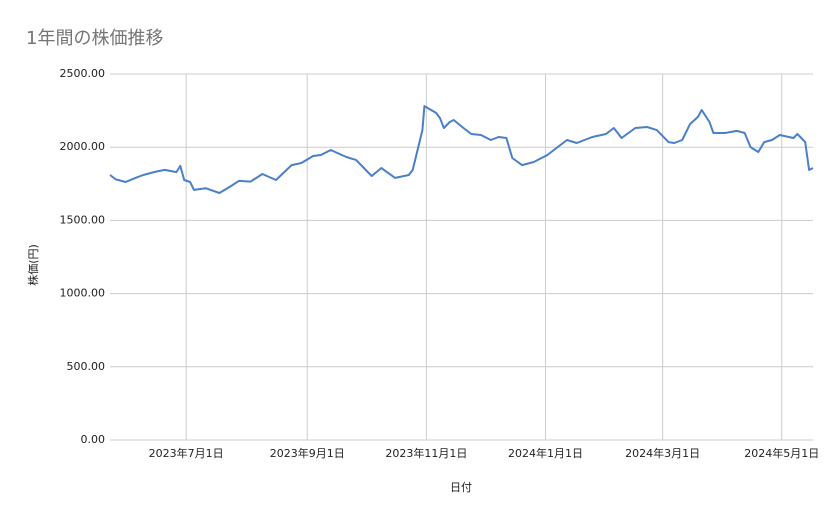  What do you see at coordinates (83, 219) in the screenshot?
I see `y-tick-label: 1500.00` at bounding box center [83, 219].